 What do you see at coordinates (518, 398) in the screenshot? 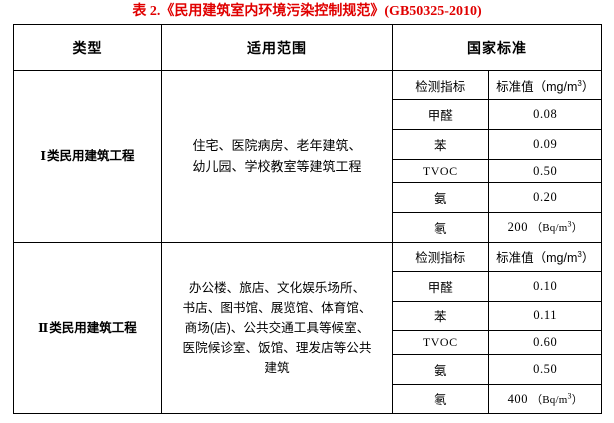
I see `value-number: 400` at bounding box center [518, 398].